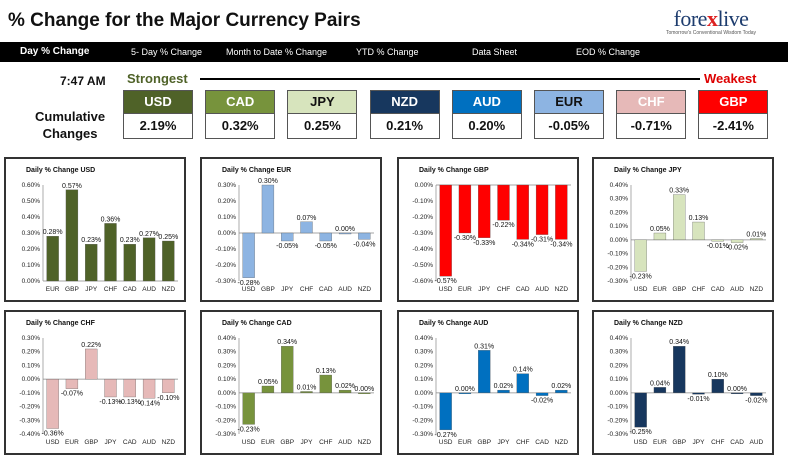 This screenshot has width=788, height=463. What do you see at coordinates (446, 281) in the screenshot?
I see `data-label: -0.57%` at bounding box center [446, 281].